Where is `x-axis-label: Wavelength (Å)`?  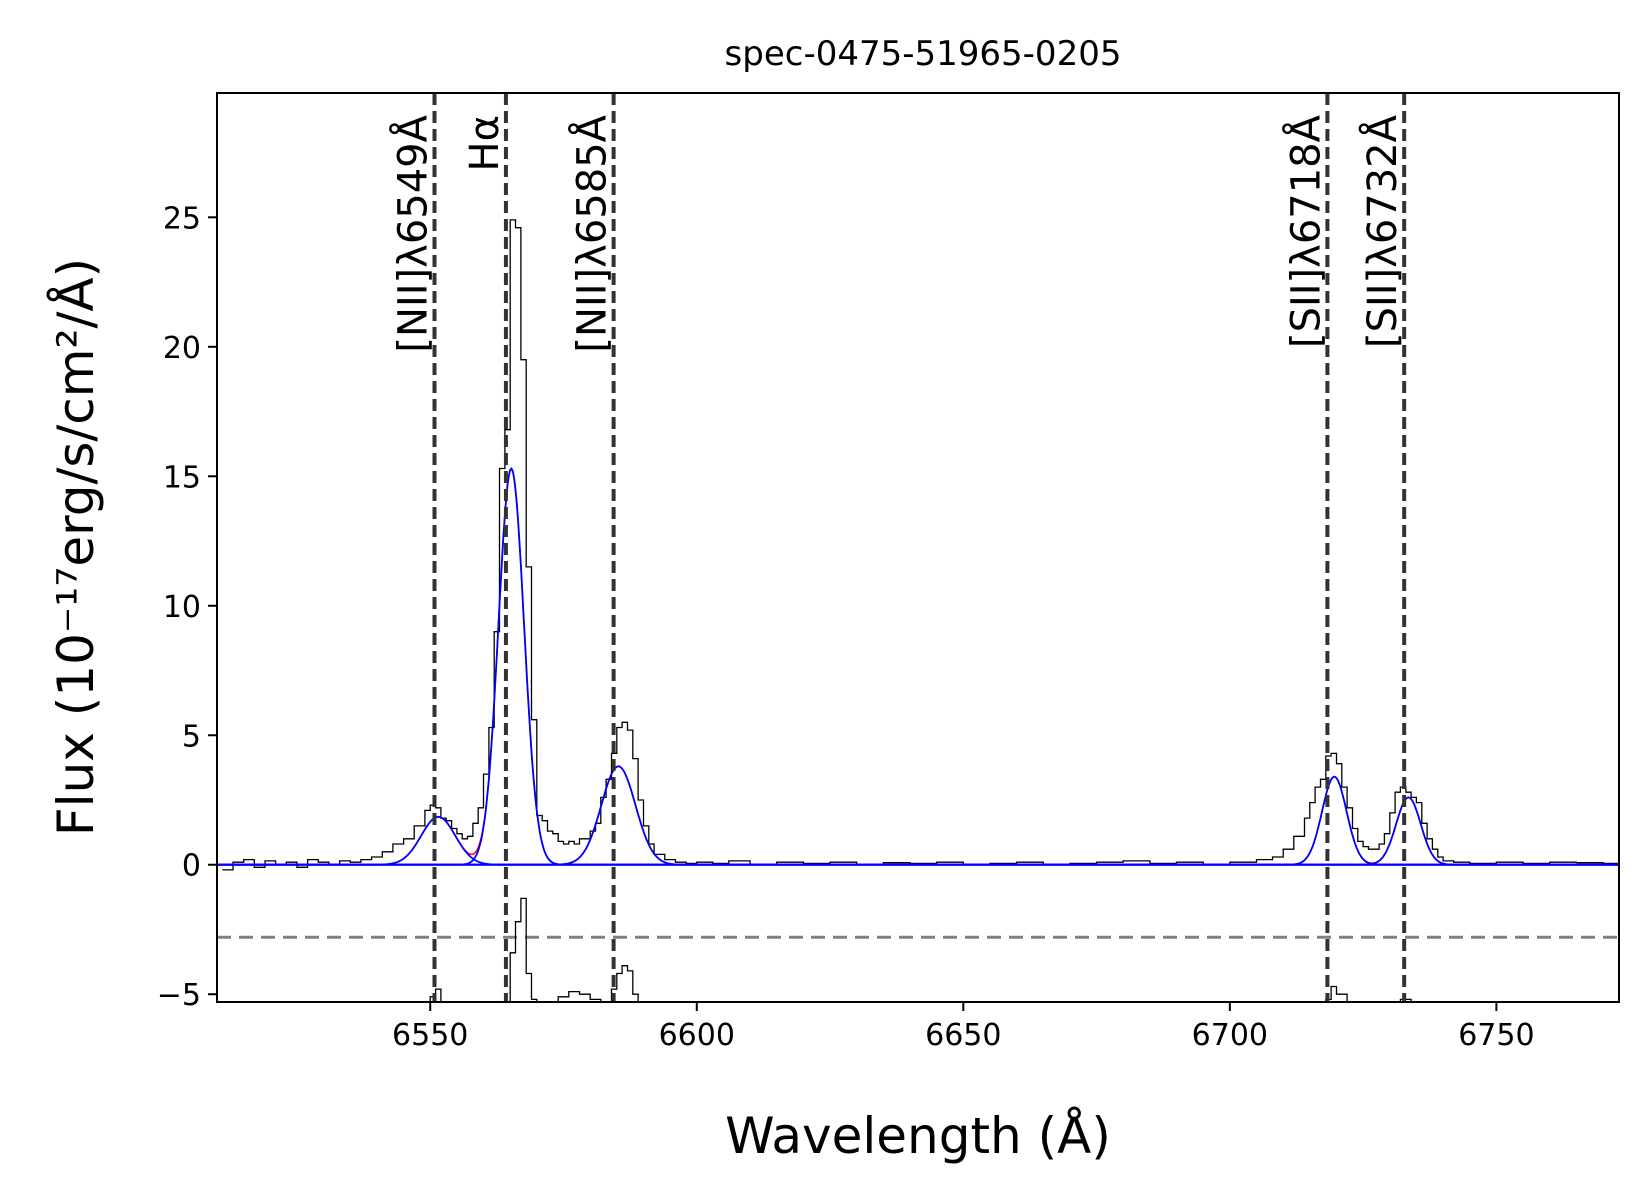 x-axis-label: Wavelength (Å) is located at coordinates (918, 1136).